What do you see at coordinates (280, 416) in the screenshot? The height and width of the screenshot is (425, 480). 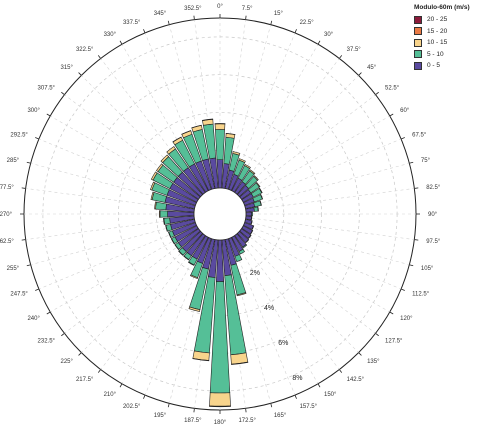 I see `direction-label: 165°` at bounding box center [280, 416].